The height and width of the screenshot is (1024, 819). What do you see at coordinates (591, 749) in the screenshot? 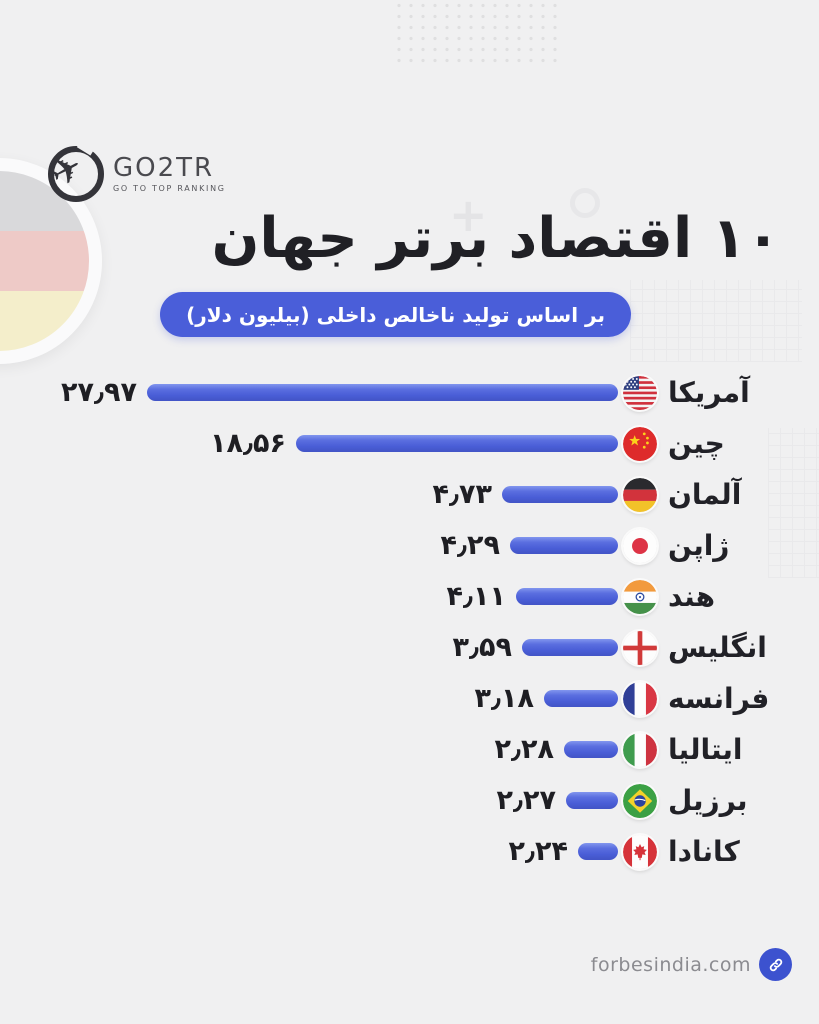
I see `bar-italy` at bounding box center [591, 749].